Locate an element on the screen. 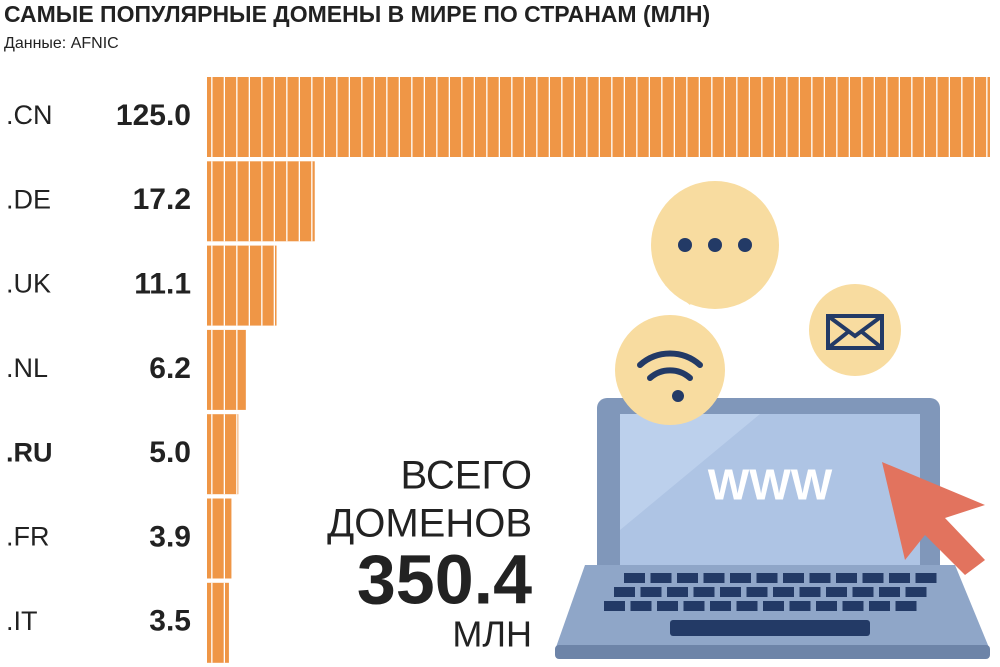 The height and width of the screenshot is (667, 1000). category-label: .NL is located at coordinates (27, 368).